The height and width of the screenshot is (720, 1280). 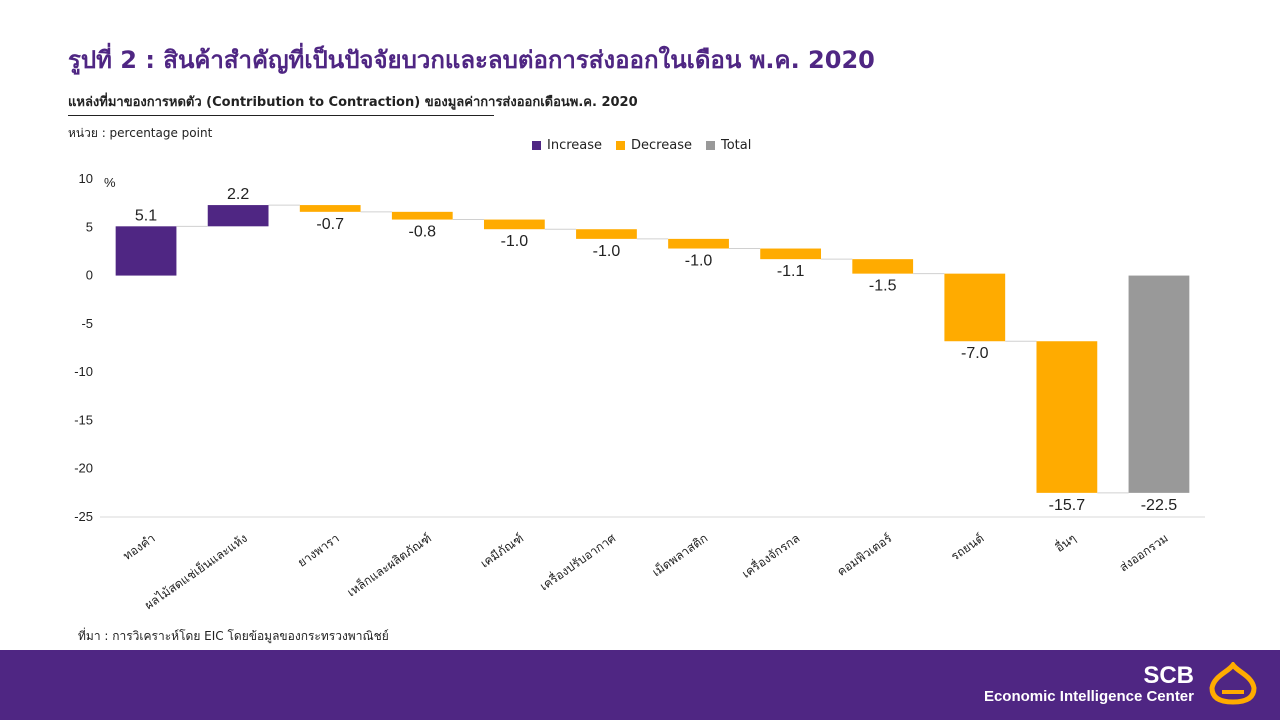 What do you see at coordinates (83, 419) in the screenshot?
I see `y-tick-label: -15` at bounding box center [83, 419].